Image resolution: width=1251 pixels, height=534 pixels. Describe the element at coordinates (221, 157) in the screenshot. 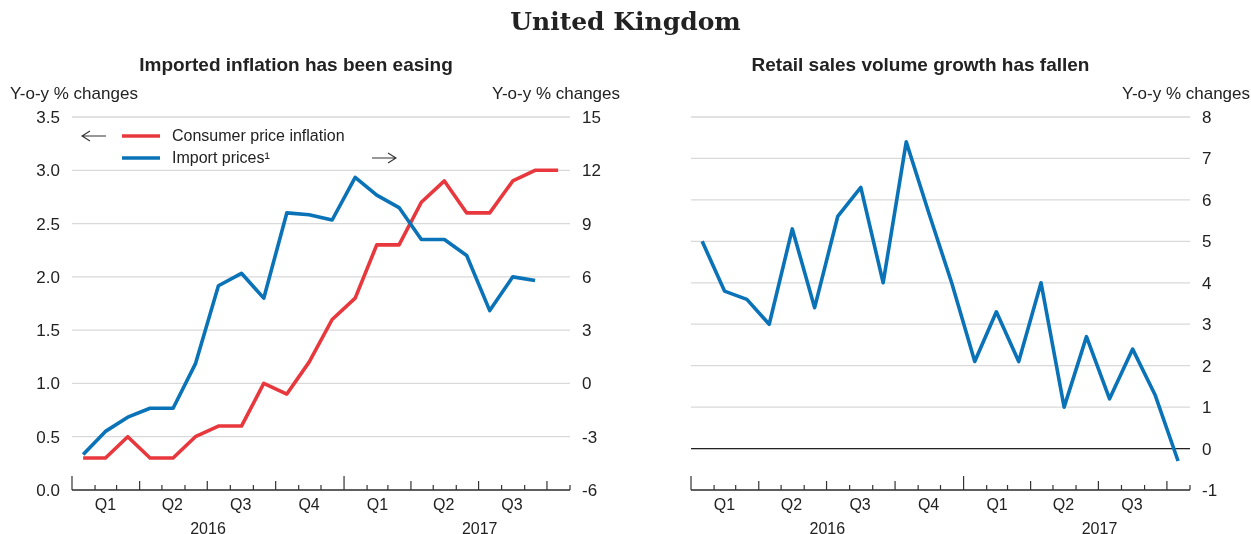

I see `legend-label: Import prices¹` at that location.